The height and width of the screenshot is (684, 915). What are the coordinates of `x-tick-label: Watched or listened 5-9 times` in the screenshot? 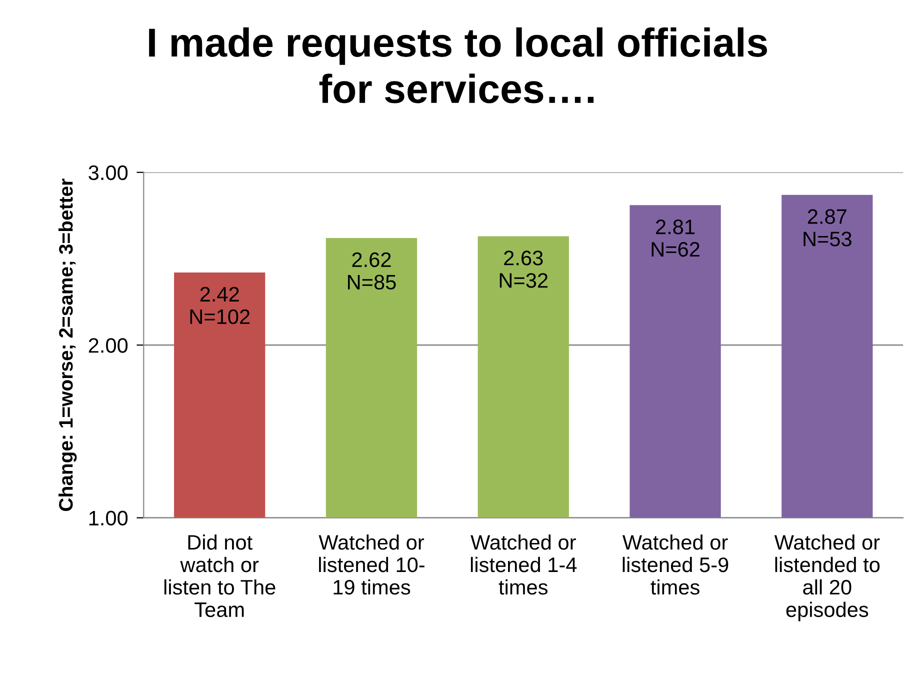 It's located at (675, 564).